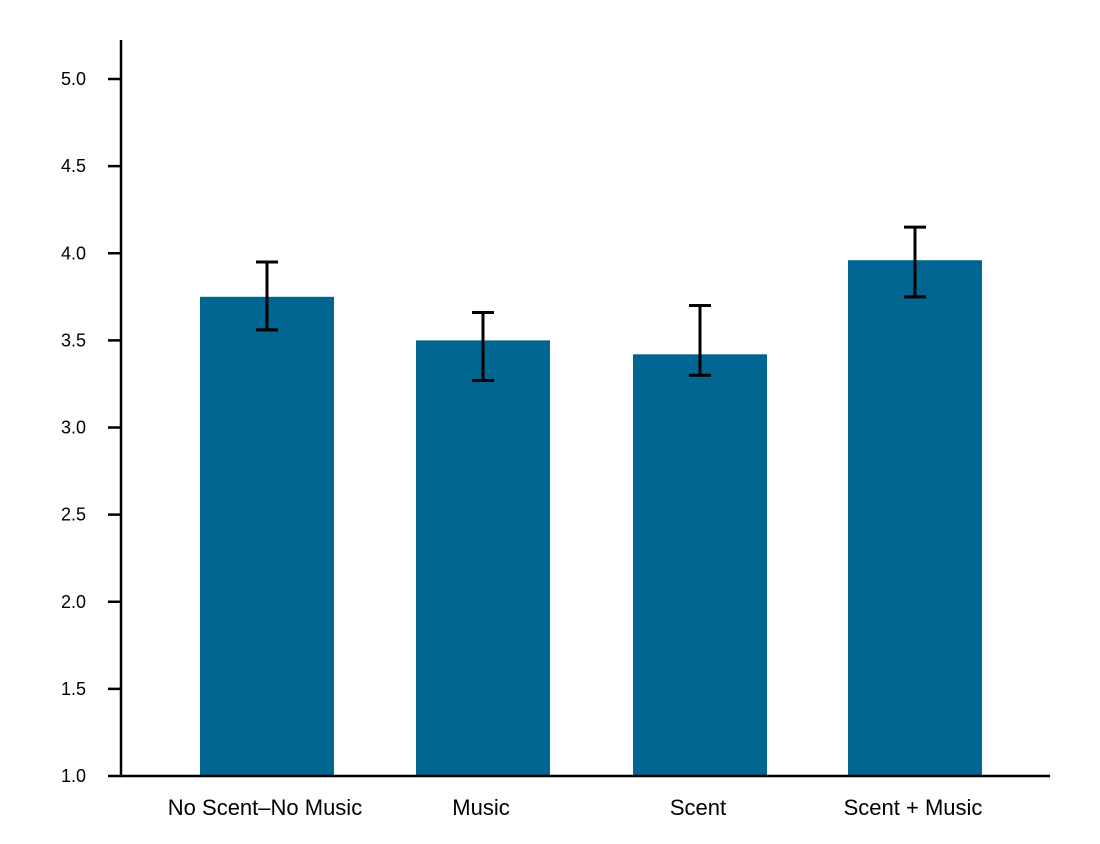 This screenshot has width=1100, height=844. Describe the element at coordinates (91, 427) in the screenshot. I see `y-ticks-layer: 1.0 1.5 2.0 2.5 3.0 3.5 4.0 4.5 5.0` at that location.